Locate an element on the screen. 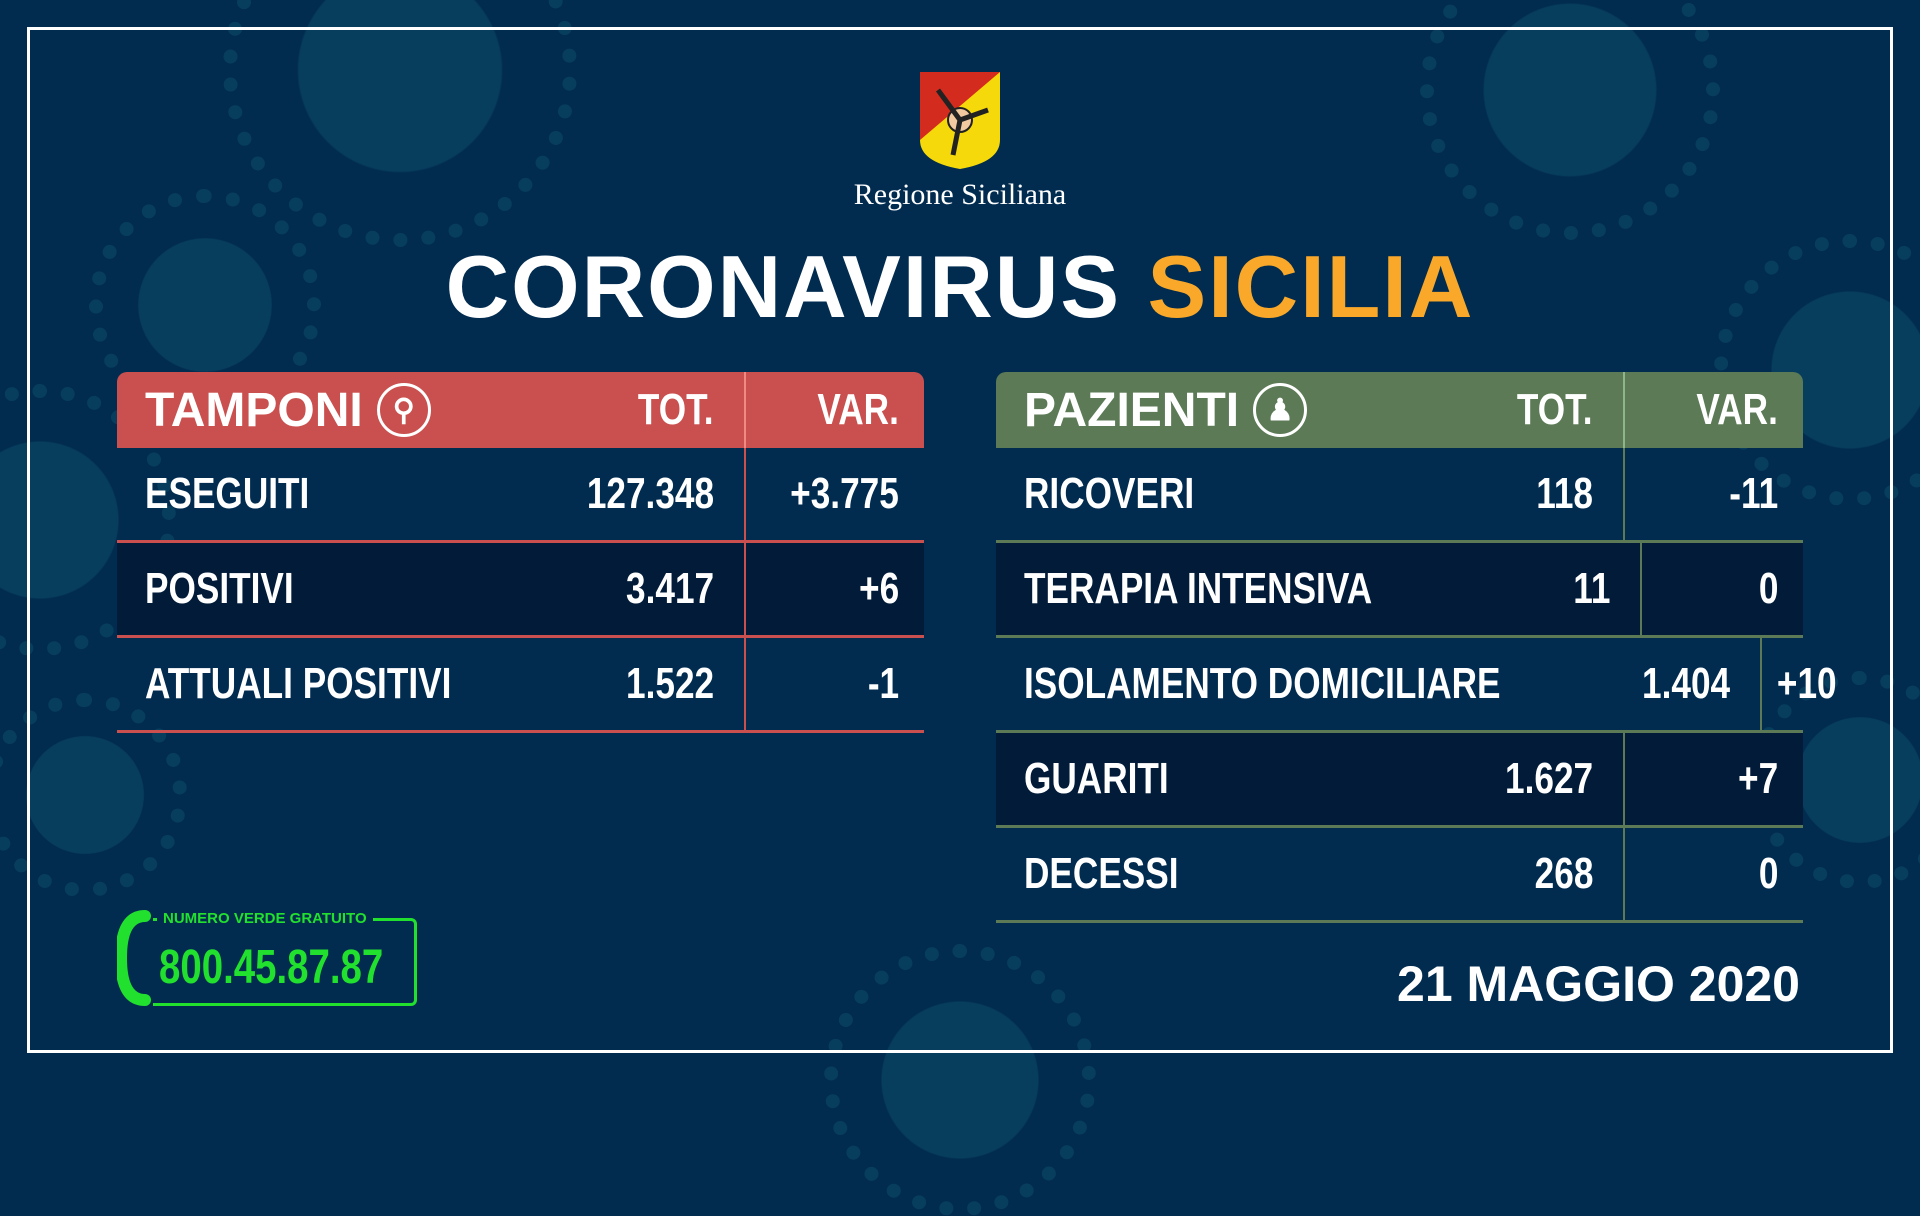 The image size is (1920, 1216). row-variation: +3.775 is located at coordinates (844, 493).